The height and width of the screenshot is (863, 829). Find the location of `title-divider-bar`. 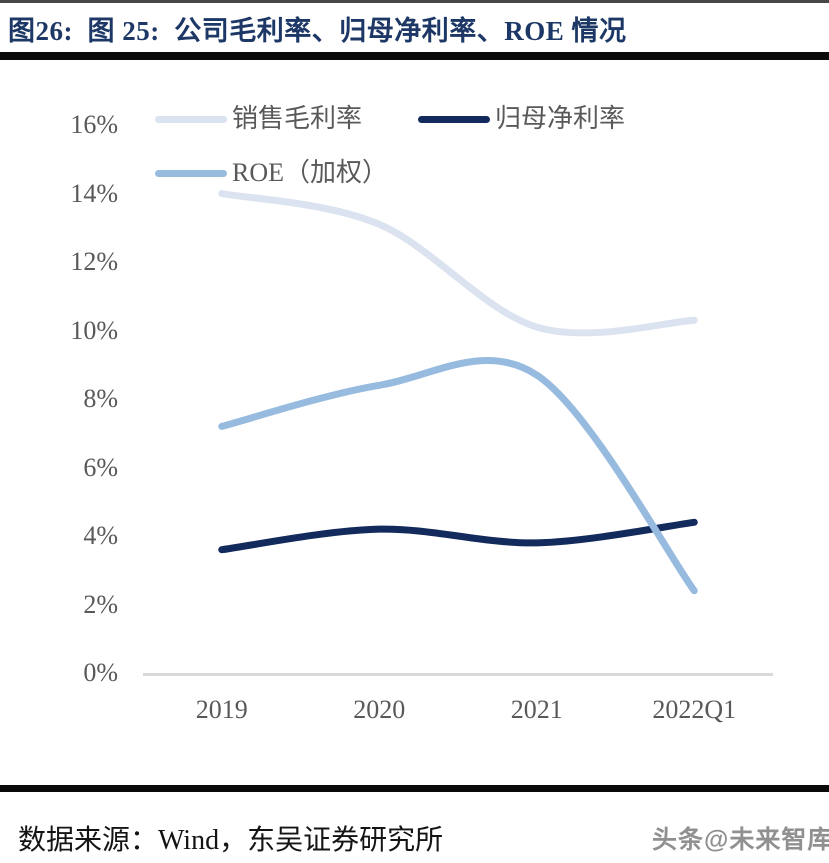

title-divider-bar is located at coordinates (414, 56).